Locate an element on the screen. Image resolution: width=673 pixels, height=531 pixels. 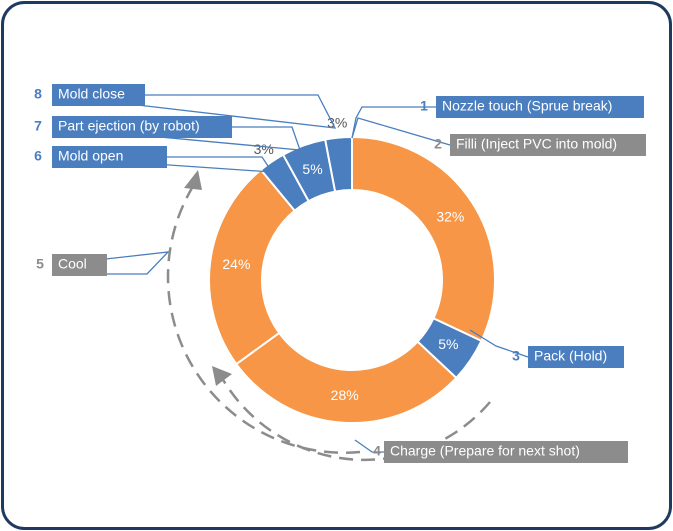
value-label: 24% is located at coordinates (236, 264).